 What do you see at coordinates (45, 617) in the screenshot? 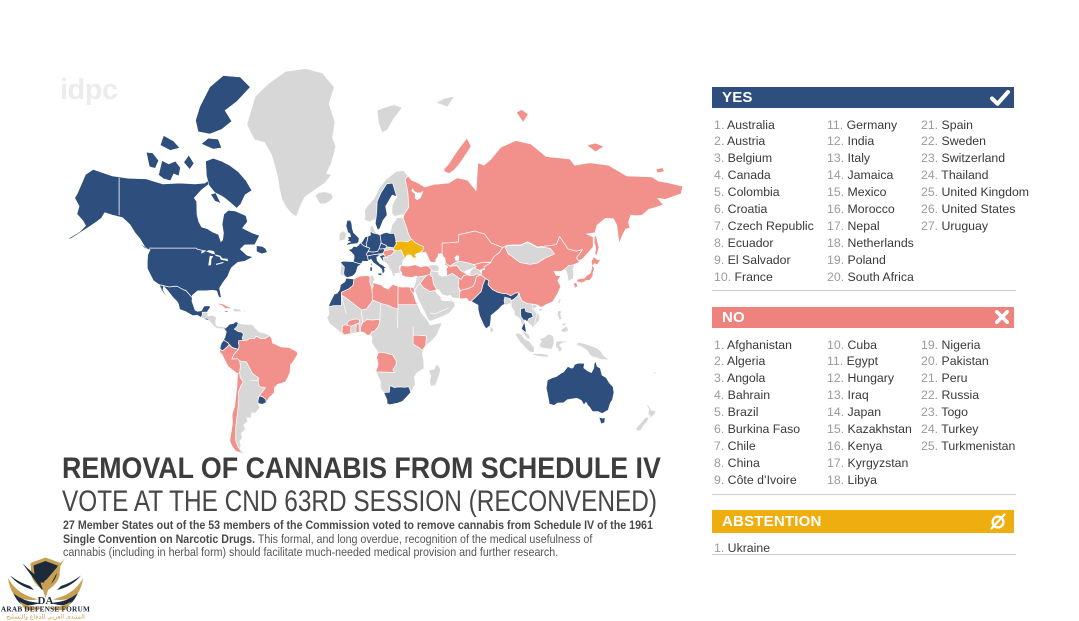
I see `svg-text: المنتدى العربي للدفاع والتسليح` at bounding box center [45, 617].